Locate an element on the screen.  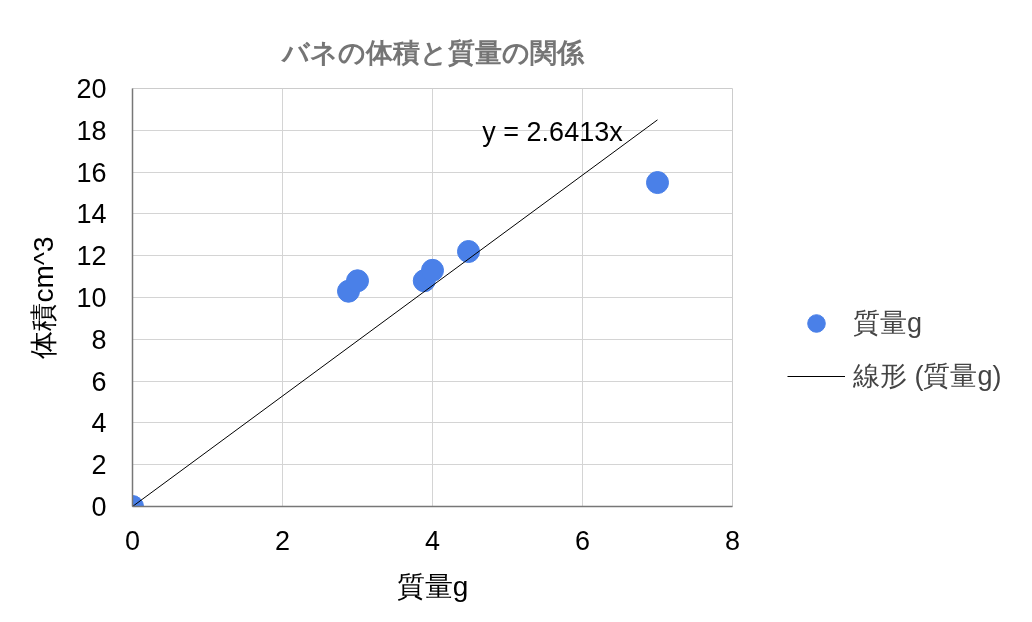
x-tick-label: 6 is located at coordinates (582, 540).